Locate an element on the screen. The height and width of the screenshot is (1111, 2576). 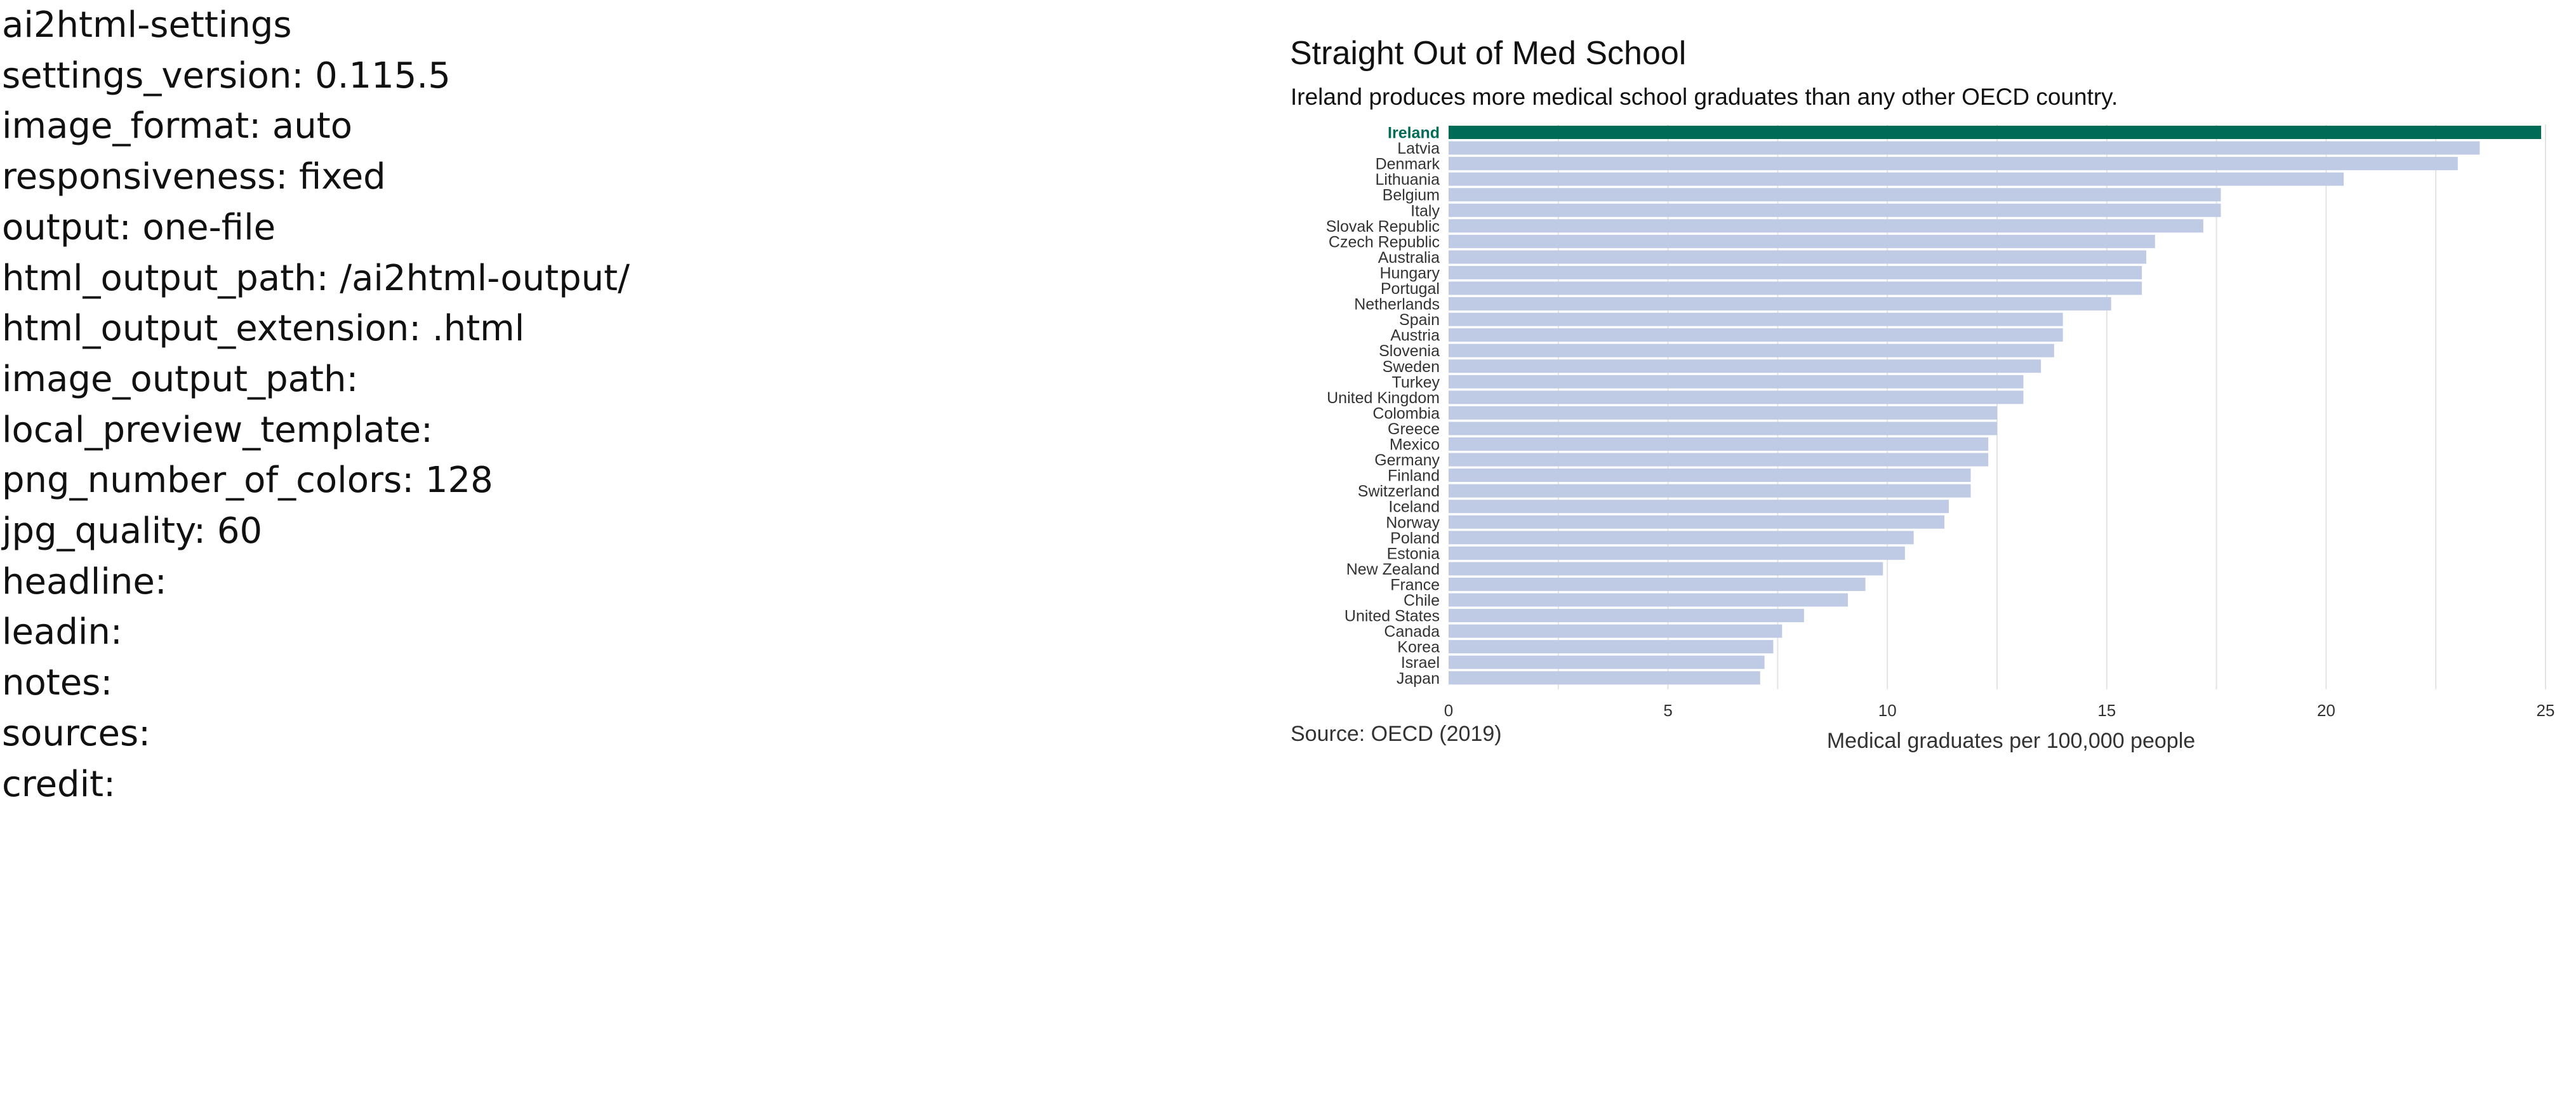
category-label: Finland is located at coordinates (1414, 476).